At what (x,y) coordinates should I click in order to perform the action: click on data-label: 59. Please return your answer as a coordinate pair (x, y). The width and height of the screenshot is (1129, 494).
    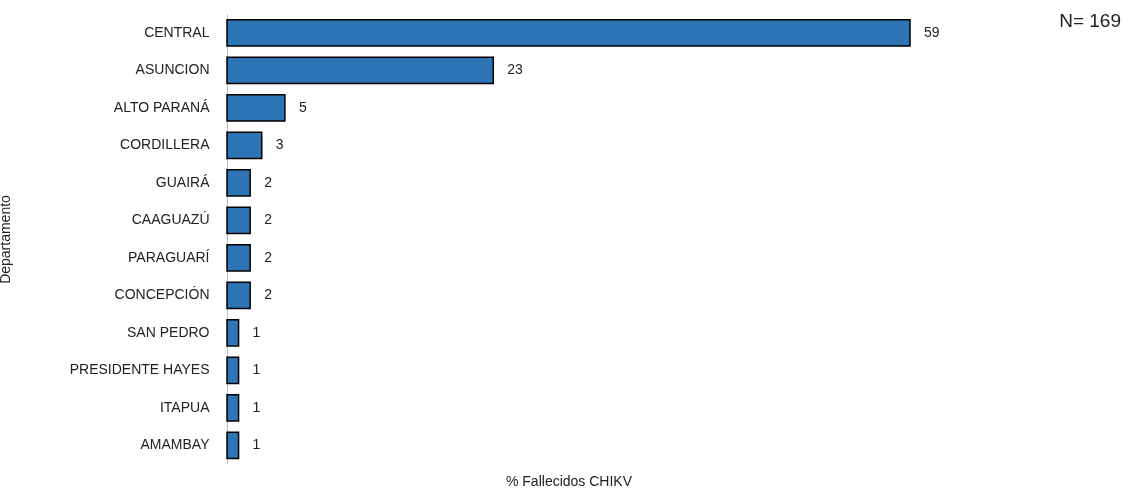
    Looking at the image, I should click on (932, 31).